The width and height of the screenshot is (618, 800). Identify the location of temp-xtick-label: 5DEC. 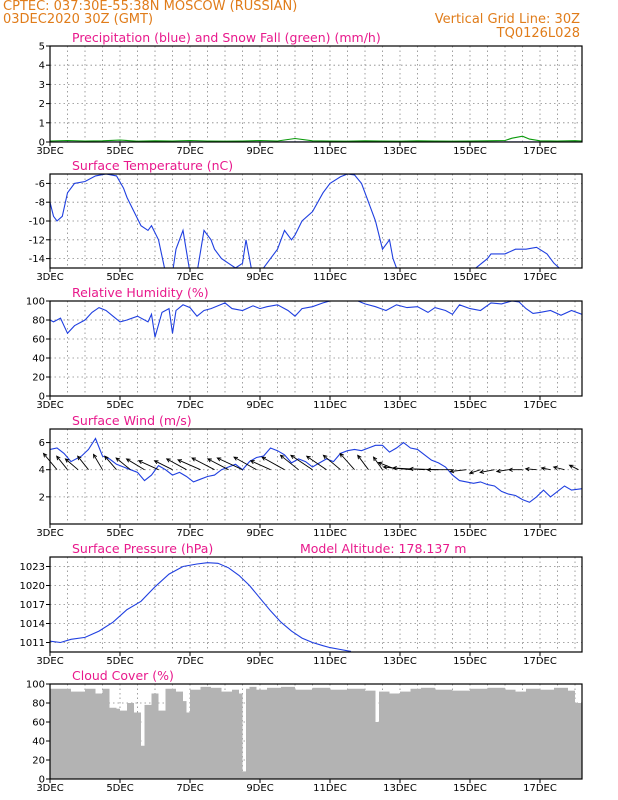
(119, 277).